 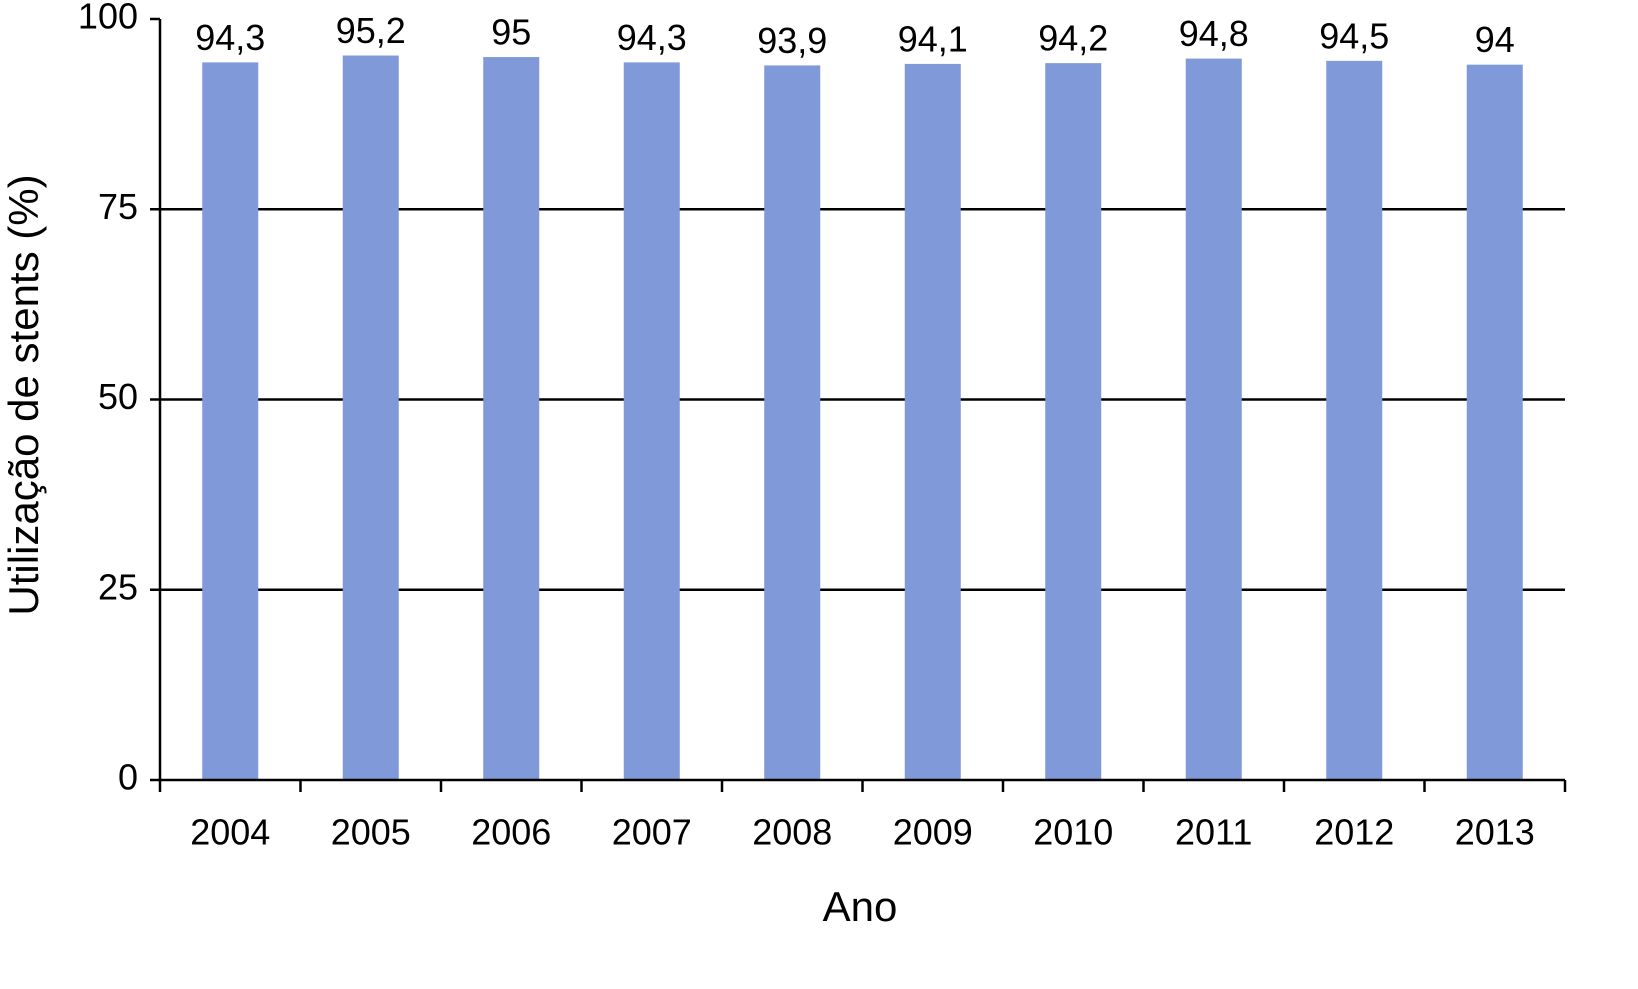 What do you see at coordinates (1214, 33) in the screenshot?
I see `value-label: 94,8` at bounding box center [1214, 33].